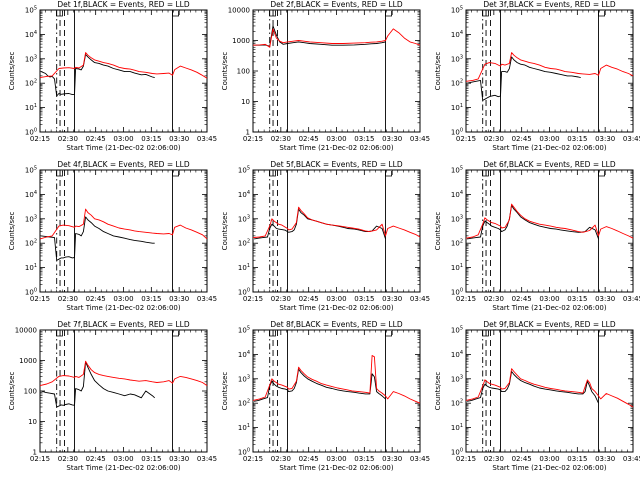 This screenshot has width=640, height=480. I want to click on y-tick-label: 10³, so click(457, 58).